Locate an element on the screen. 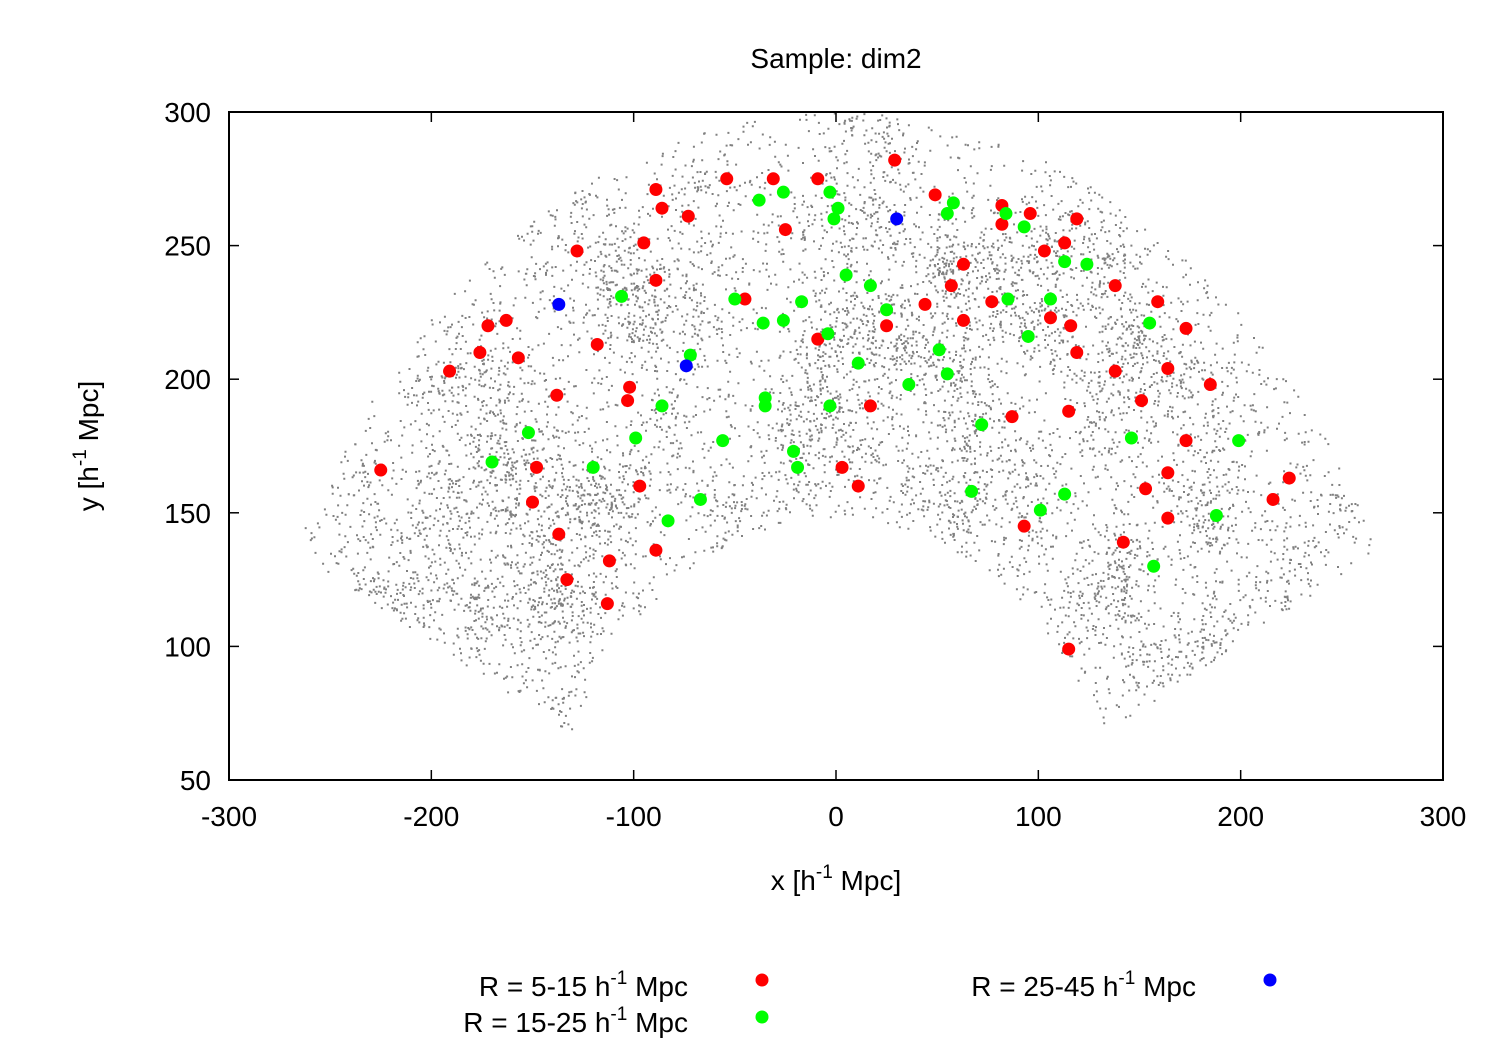 The image size is (1500, 1050). legend-label-r15-25-post: Mpc is located at coordinates (657, 1022).